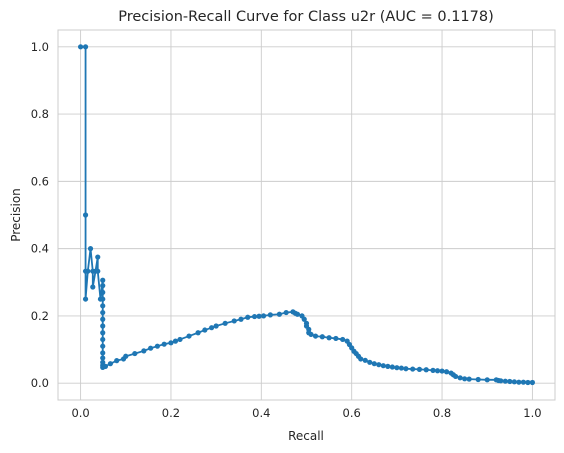 This screenshot has width=564, height=453. Describe the element at coordinates (16, 215) in the screenshot. I see `y-axis-label: Precision` at that location.